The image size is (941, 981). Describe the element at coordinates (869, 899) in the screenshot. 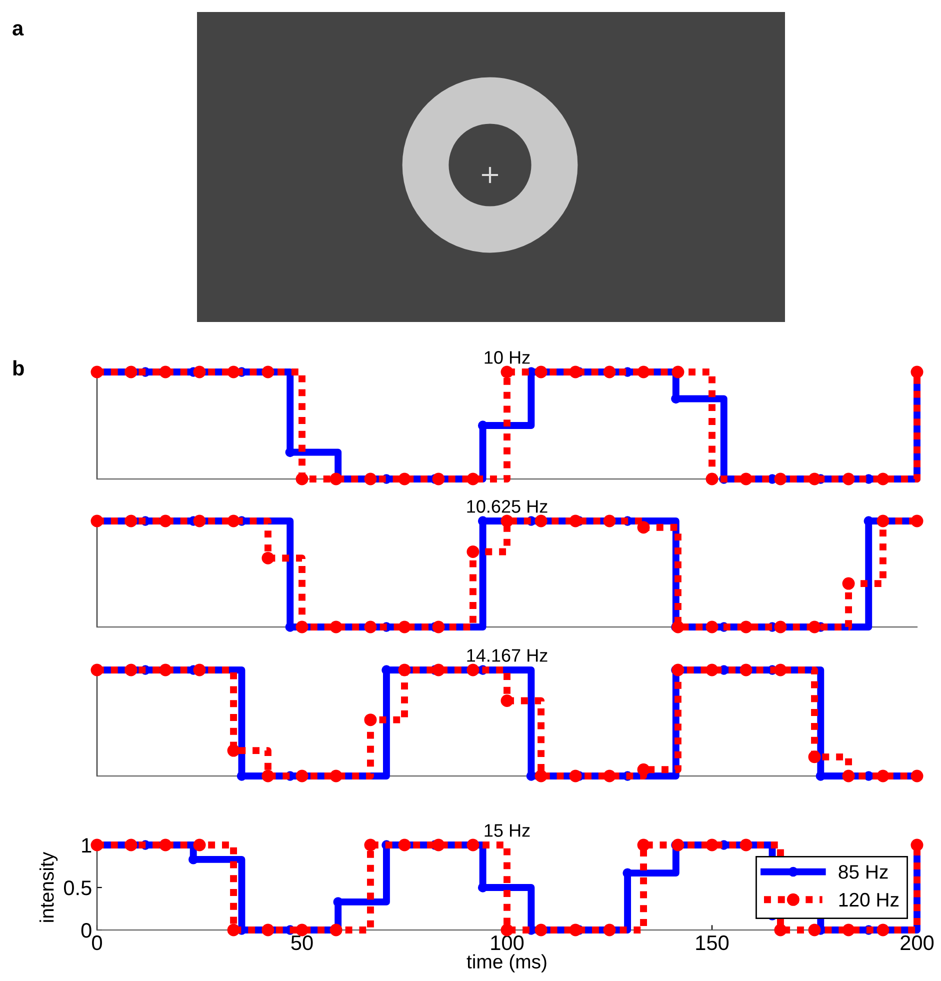

I see `legend-label: 120 Hz` at that location.